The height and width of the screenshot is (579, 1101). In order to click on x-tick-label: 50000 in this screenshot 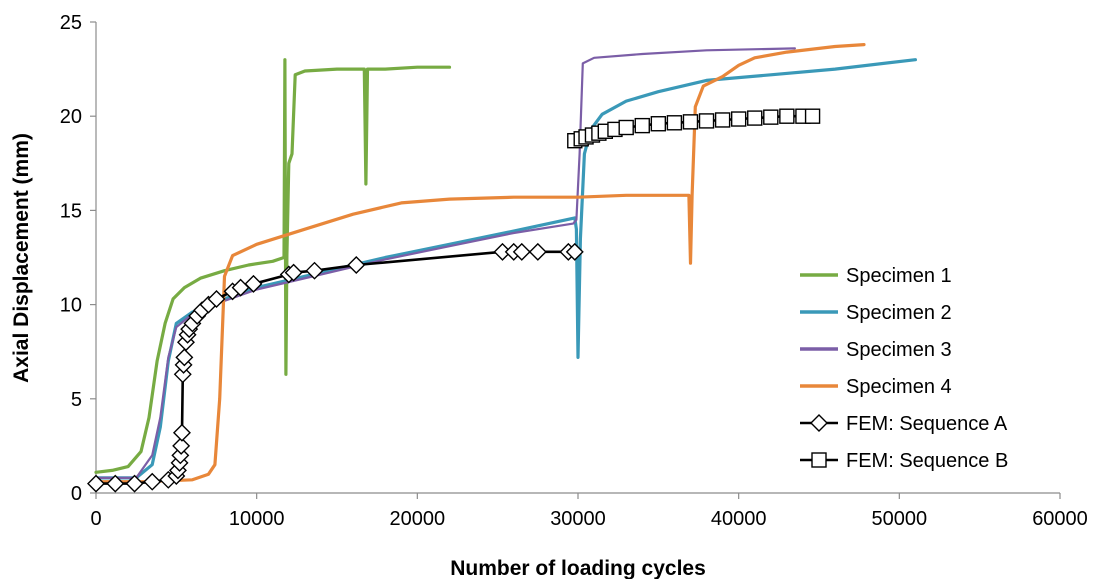, I will do `click(900, 519)`.